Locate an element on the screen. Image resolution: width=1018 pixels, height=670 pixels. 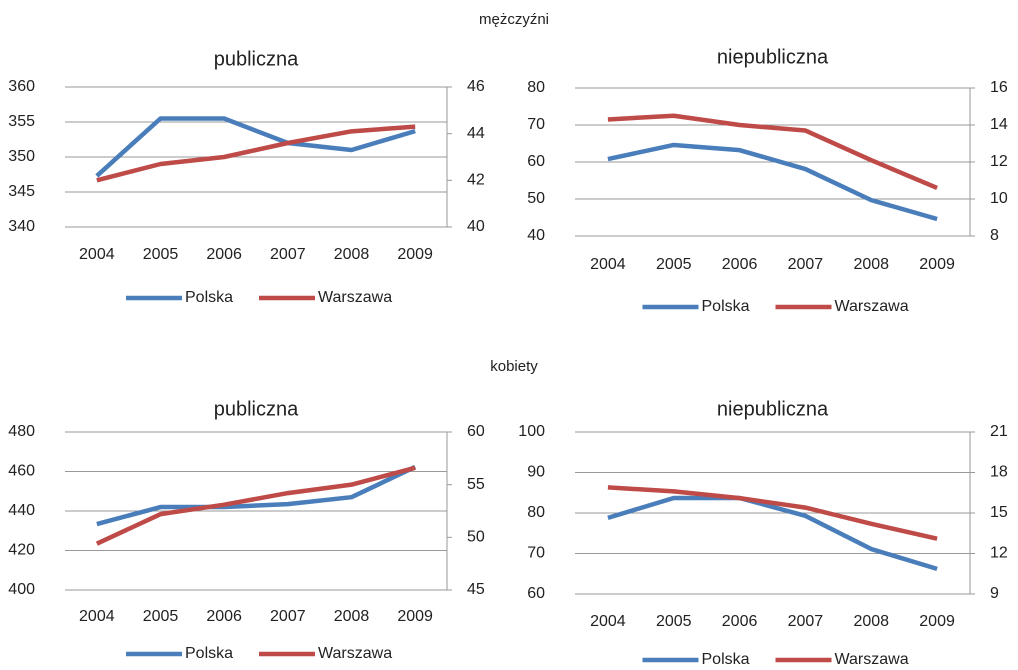
y2-tick-label: 60 is located at coordinates (476, 431).